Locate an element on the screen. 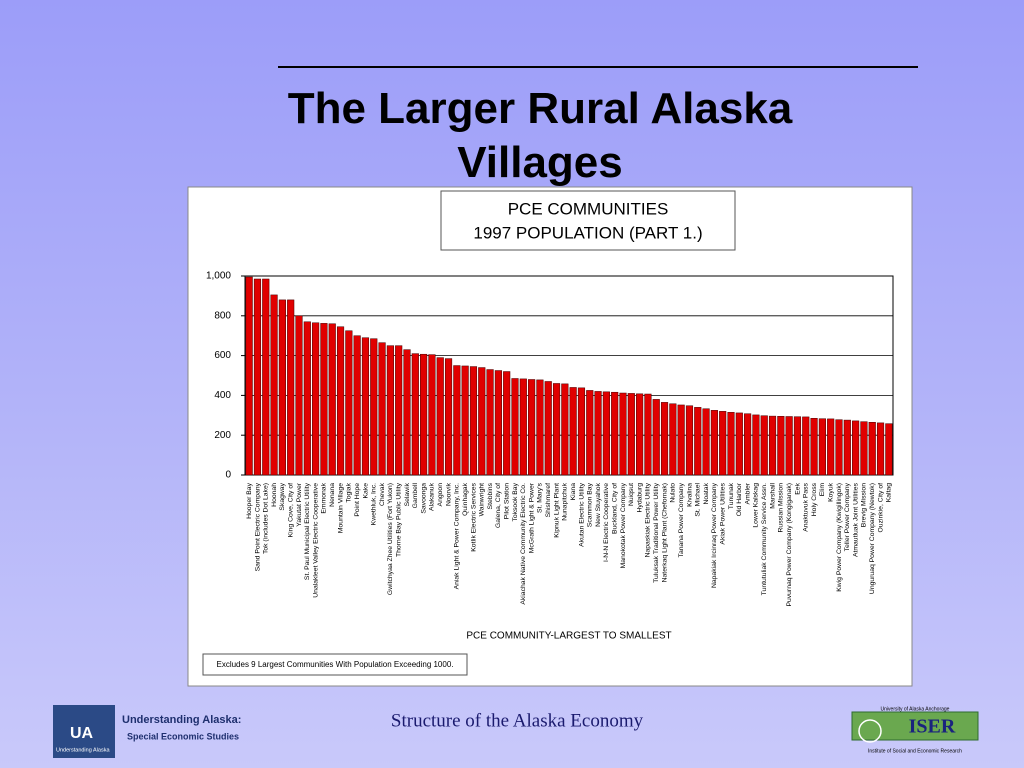  x-tick-label: Ambler is located at coordinates (747, 493).